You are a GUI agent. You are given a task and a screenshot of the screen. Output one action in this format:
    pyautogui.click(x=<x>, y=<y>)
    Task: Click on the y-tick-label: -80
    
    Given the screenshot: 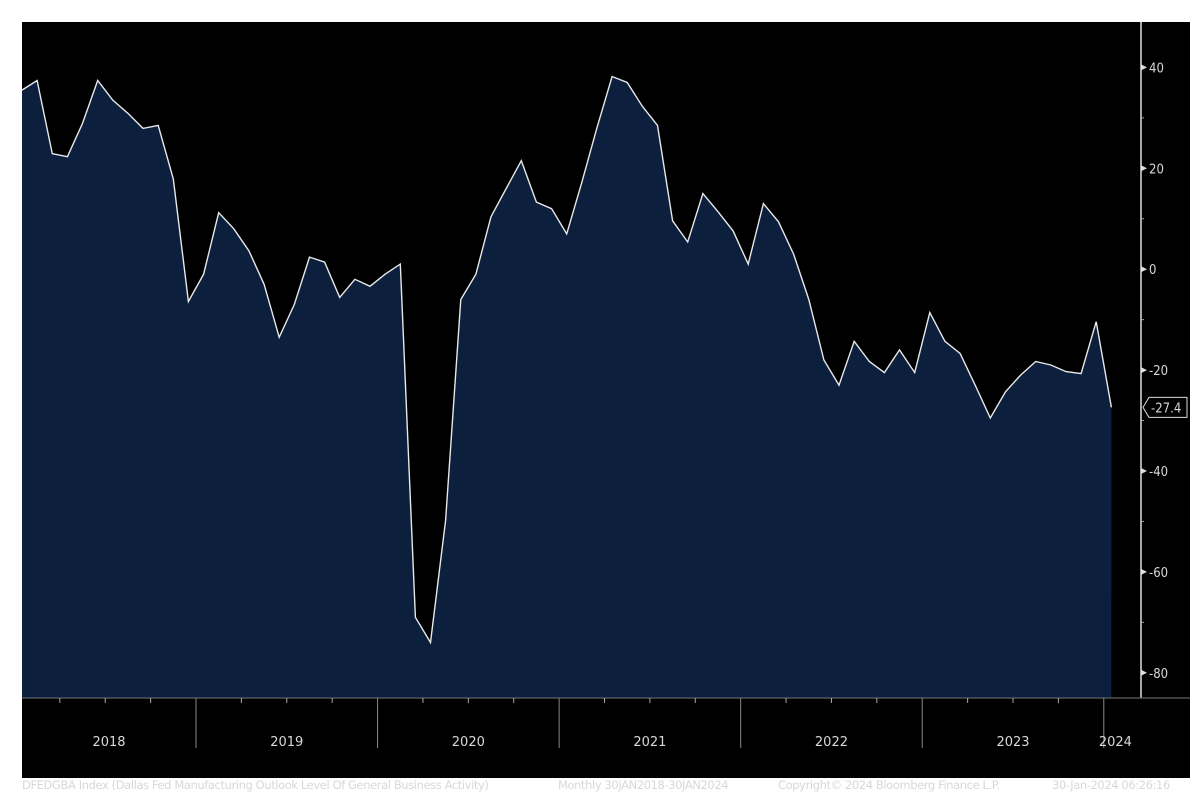 What is the action you would take?
    pyautogui.click(x=1158, y=674)
    